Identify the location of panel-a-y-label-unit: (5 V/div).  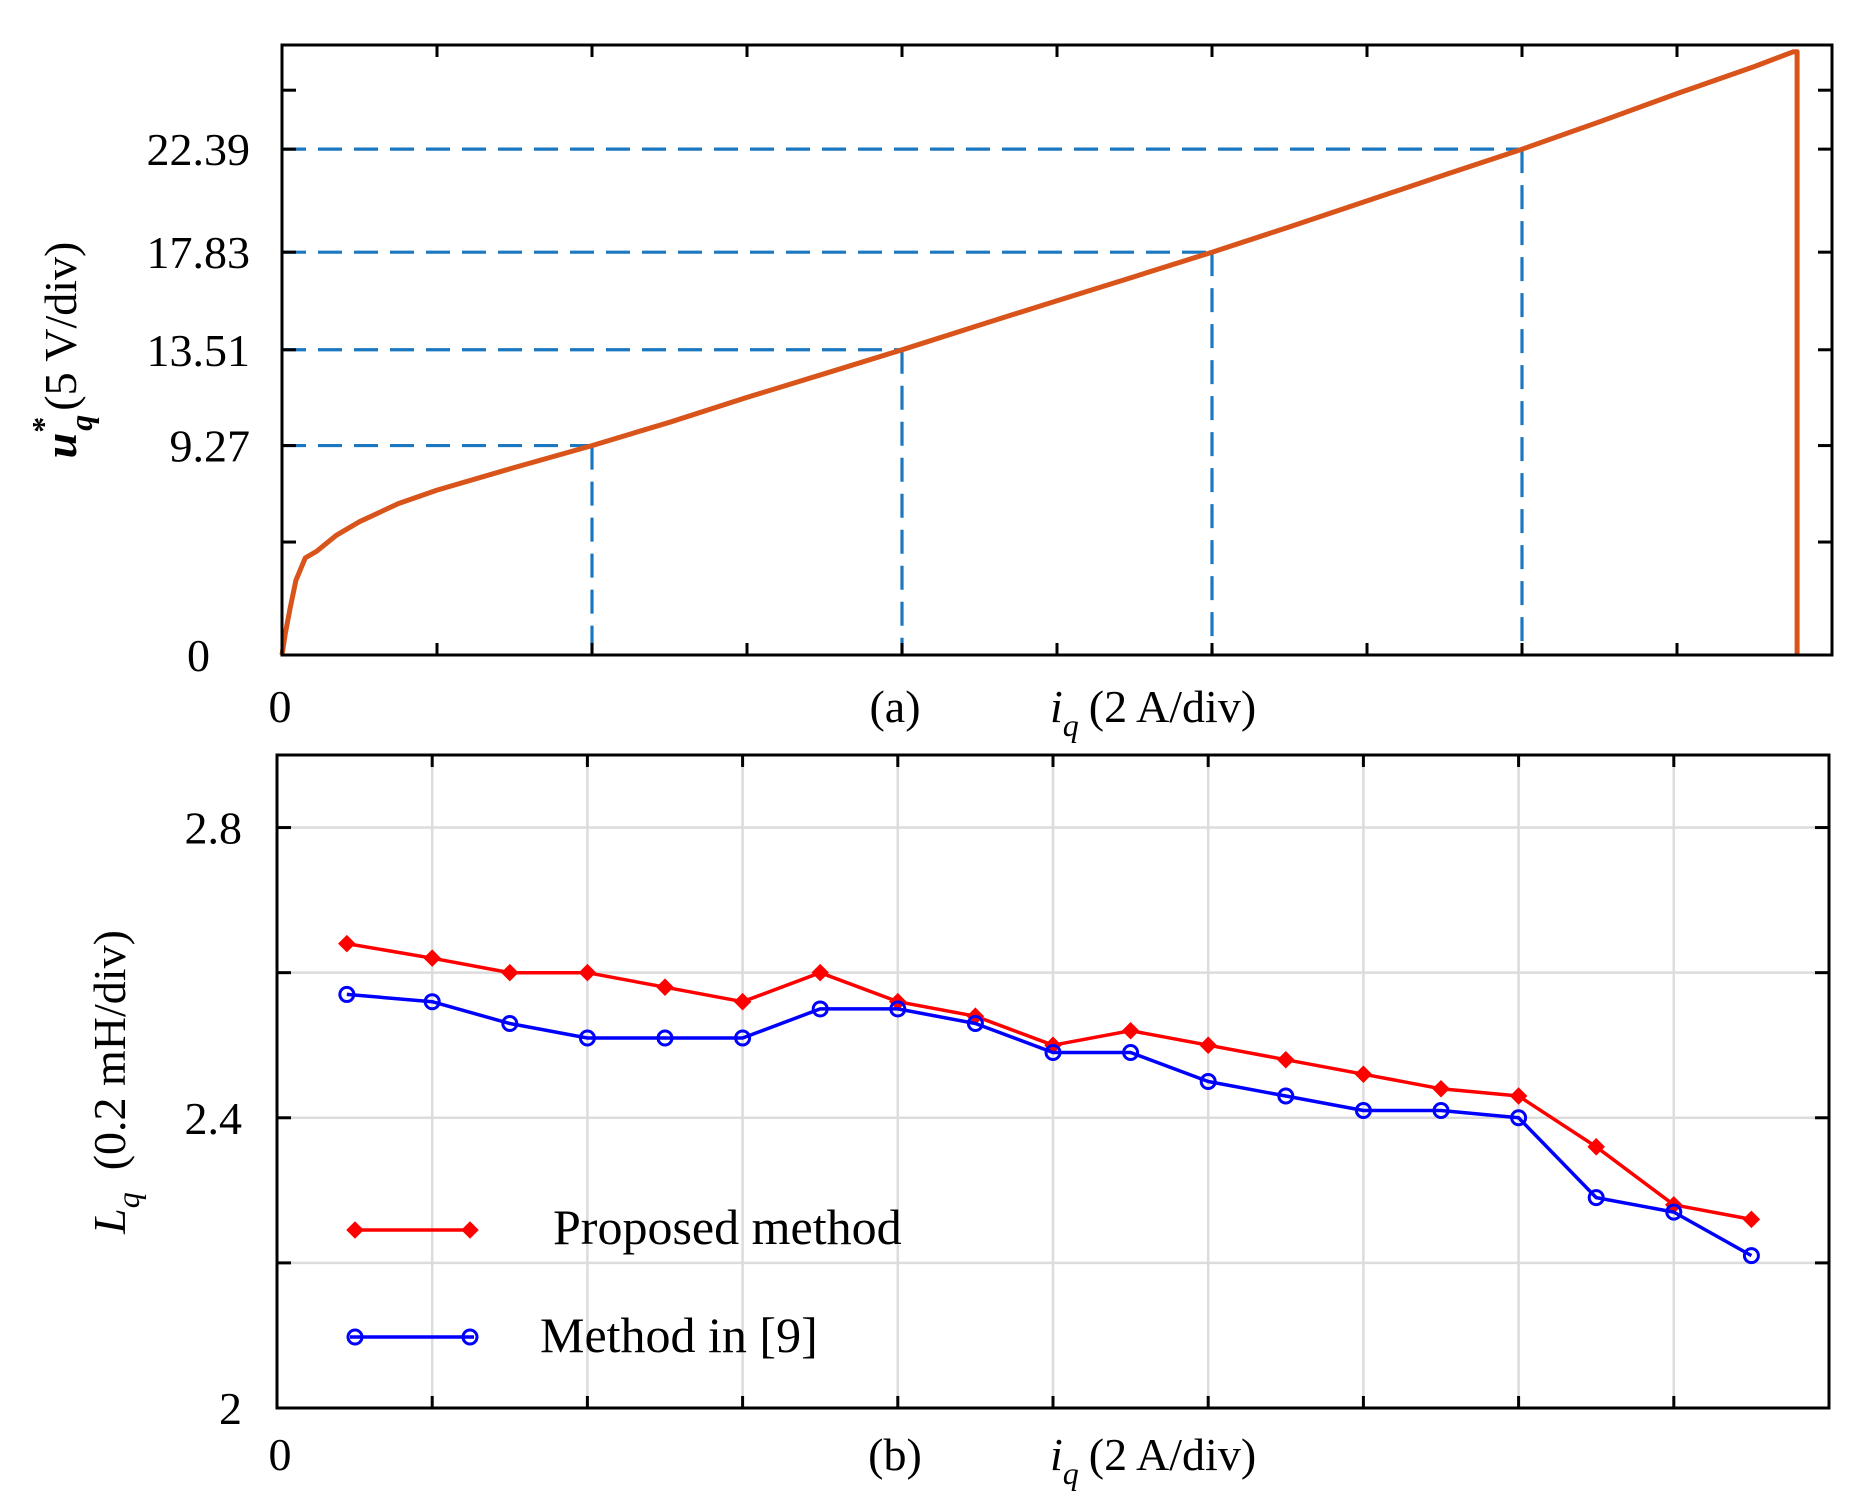
(60, 326).